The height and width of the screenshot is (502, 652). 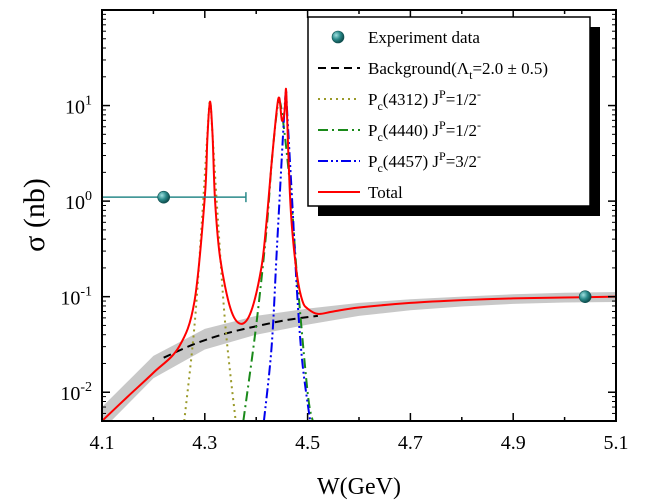 I want to click on series-pc4440, so click(x=278, y=260).